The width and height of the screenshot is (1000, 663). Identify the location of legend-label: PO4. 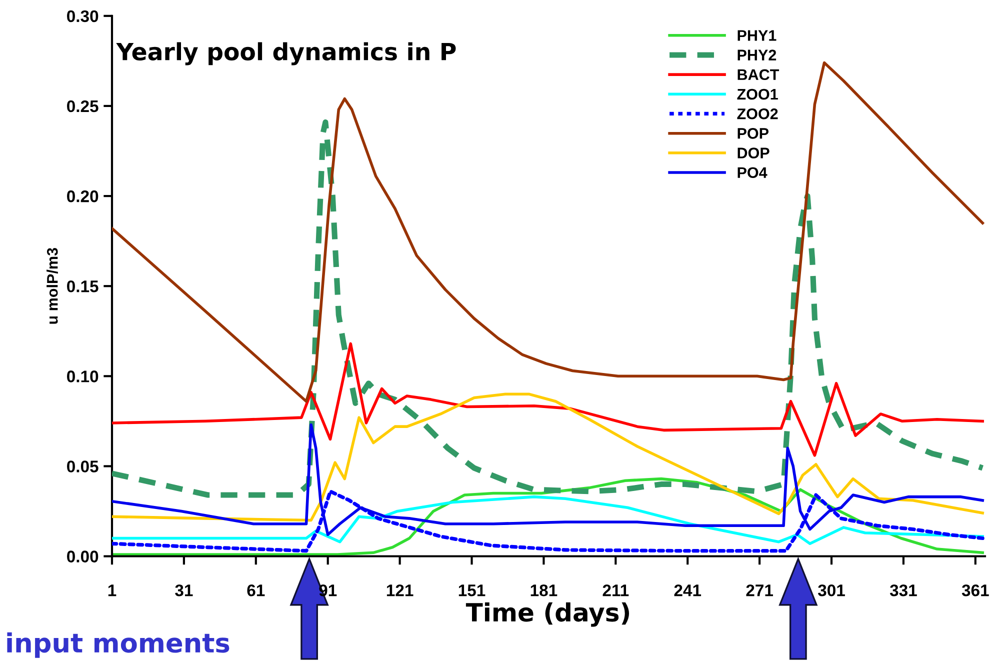
(753, 172).